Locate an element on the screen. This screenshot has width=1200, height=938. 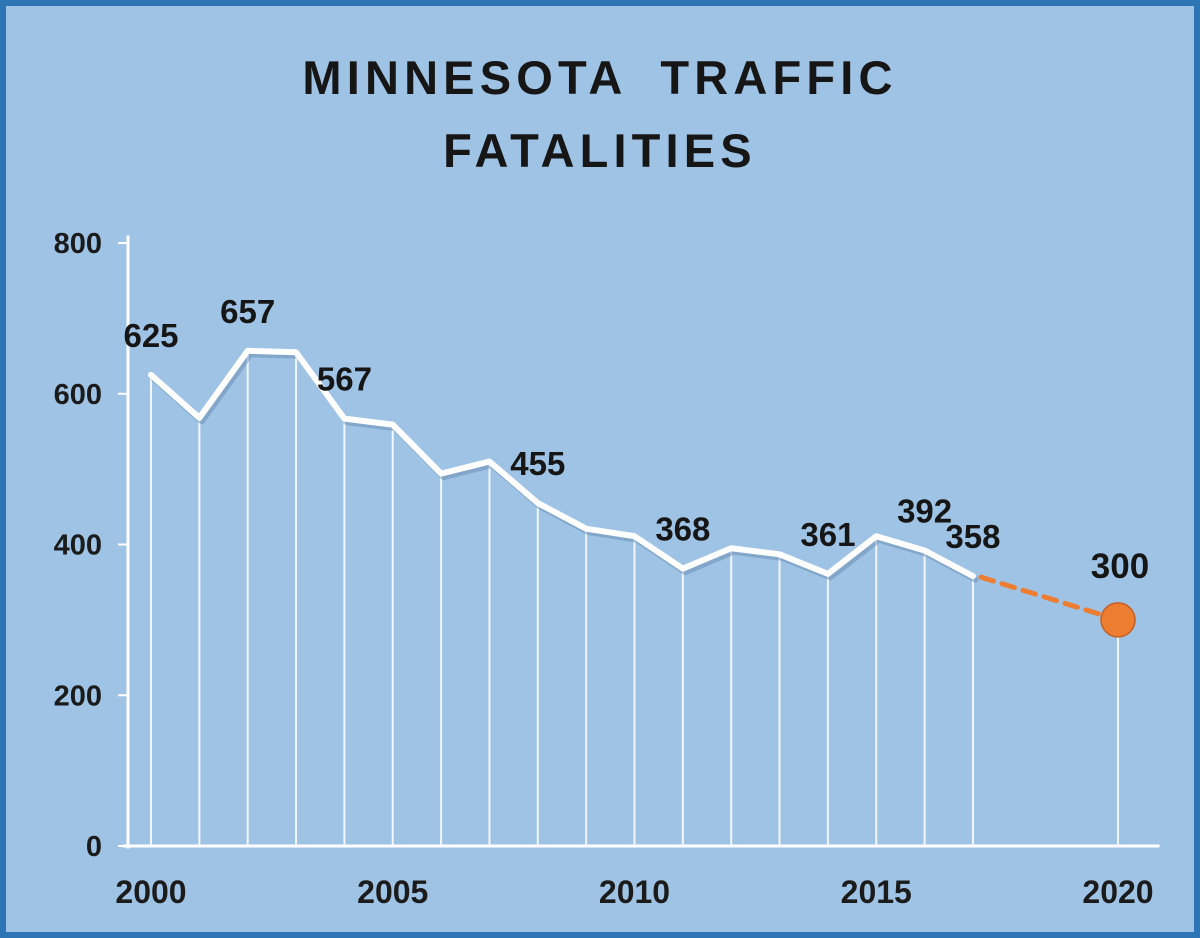
data-label: 368 is located at coordinates (682, 529).